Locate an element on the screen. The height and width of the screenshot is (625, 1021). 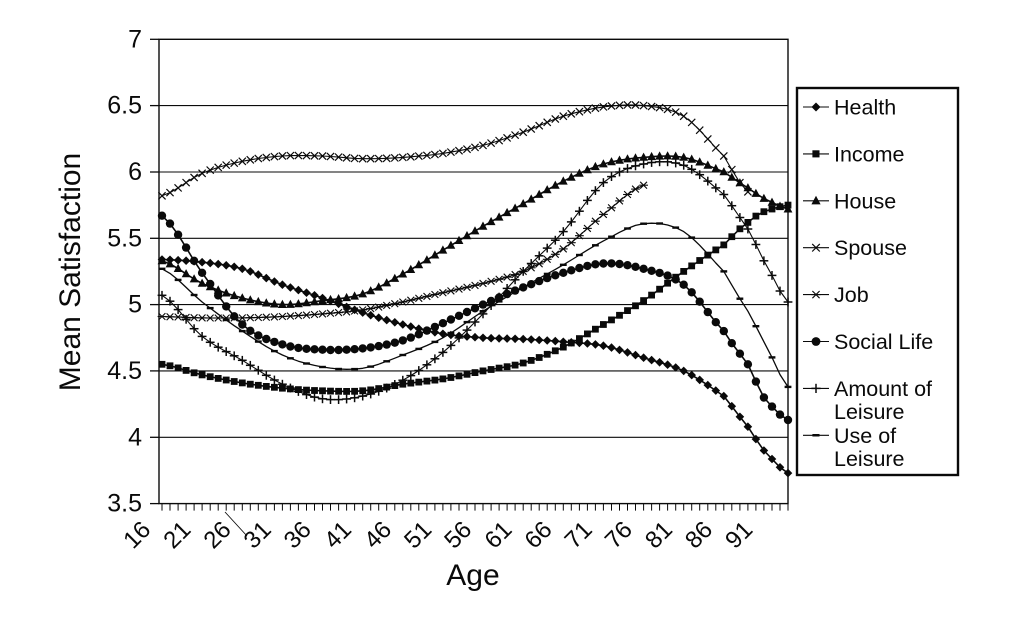
legend-item-health: Health is located at coordinates (849, 108).